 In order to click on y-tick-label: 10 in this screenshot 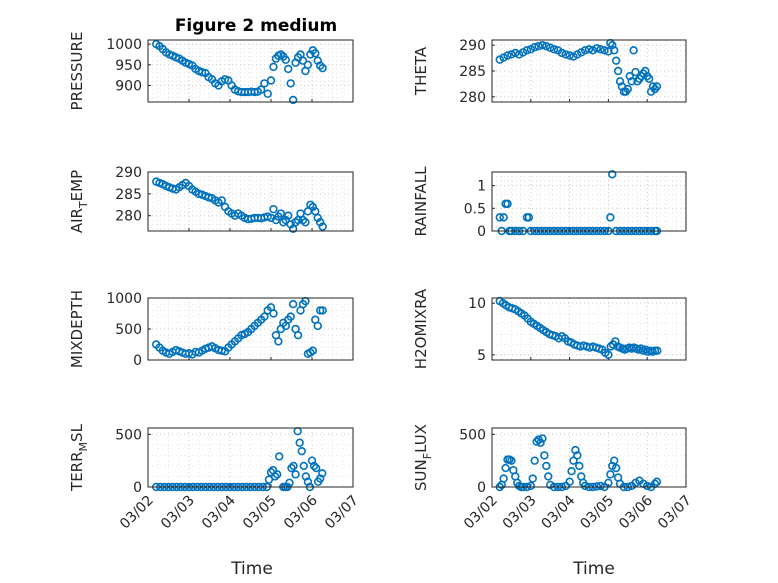, I will do `click(477, 304)`.